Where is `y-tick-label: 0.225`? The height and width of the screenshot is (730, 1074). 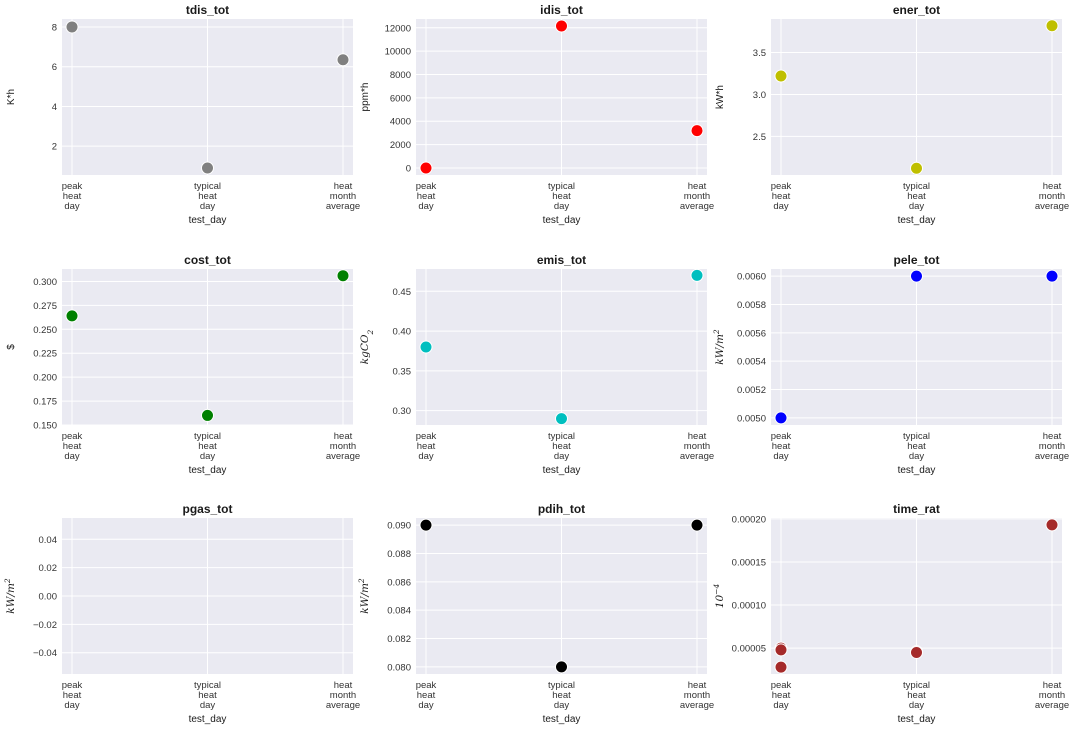 y-tick-label: 0.225 is located at coordinates (45, 354).